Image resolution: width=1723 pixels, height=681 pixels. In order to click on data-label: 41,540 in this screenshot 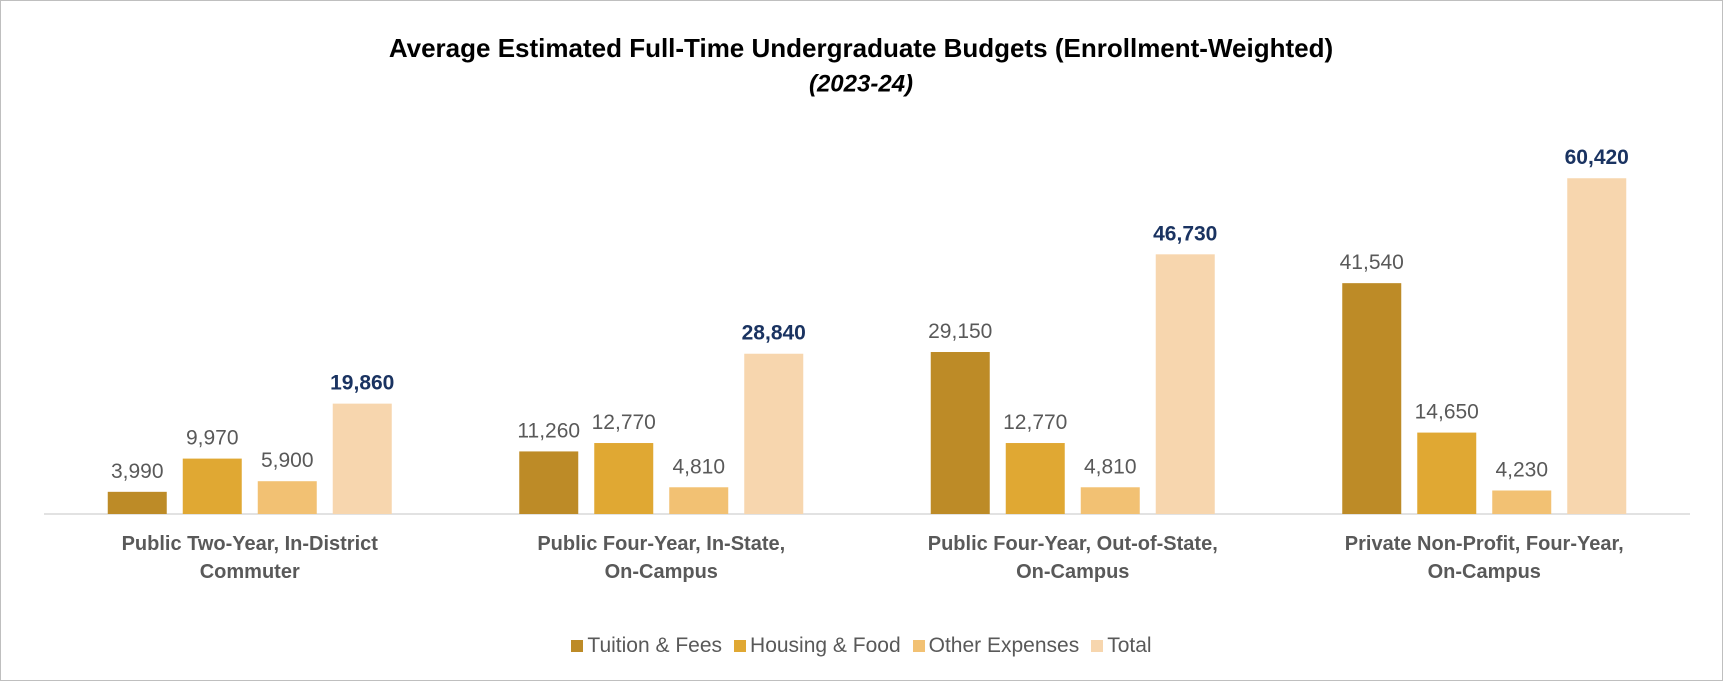, I will do `click(1372, 262)`.